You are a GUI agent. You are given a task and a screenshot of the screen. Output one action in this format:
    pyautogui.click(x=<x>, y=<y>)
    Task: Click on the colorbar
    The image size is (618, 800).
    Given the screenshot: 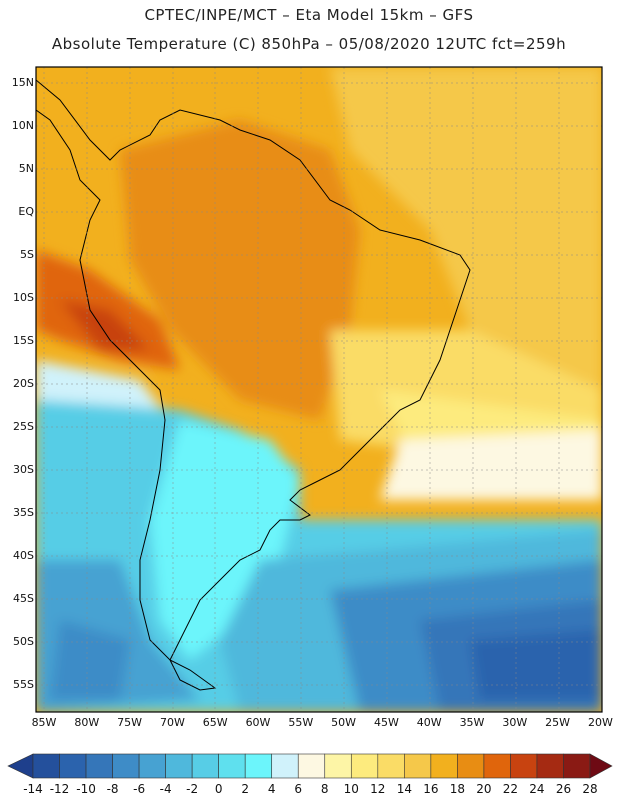 What is the action you would take?
    pyautogui.click(x=310, y=766)
    